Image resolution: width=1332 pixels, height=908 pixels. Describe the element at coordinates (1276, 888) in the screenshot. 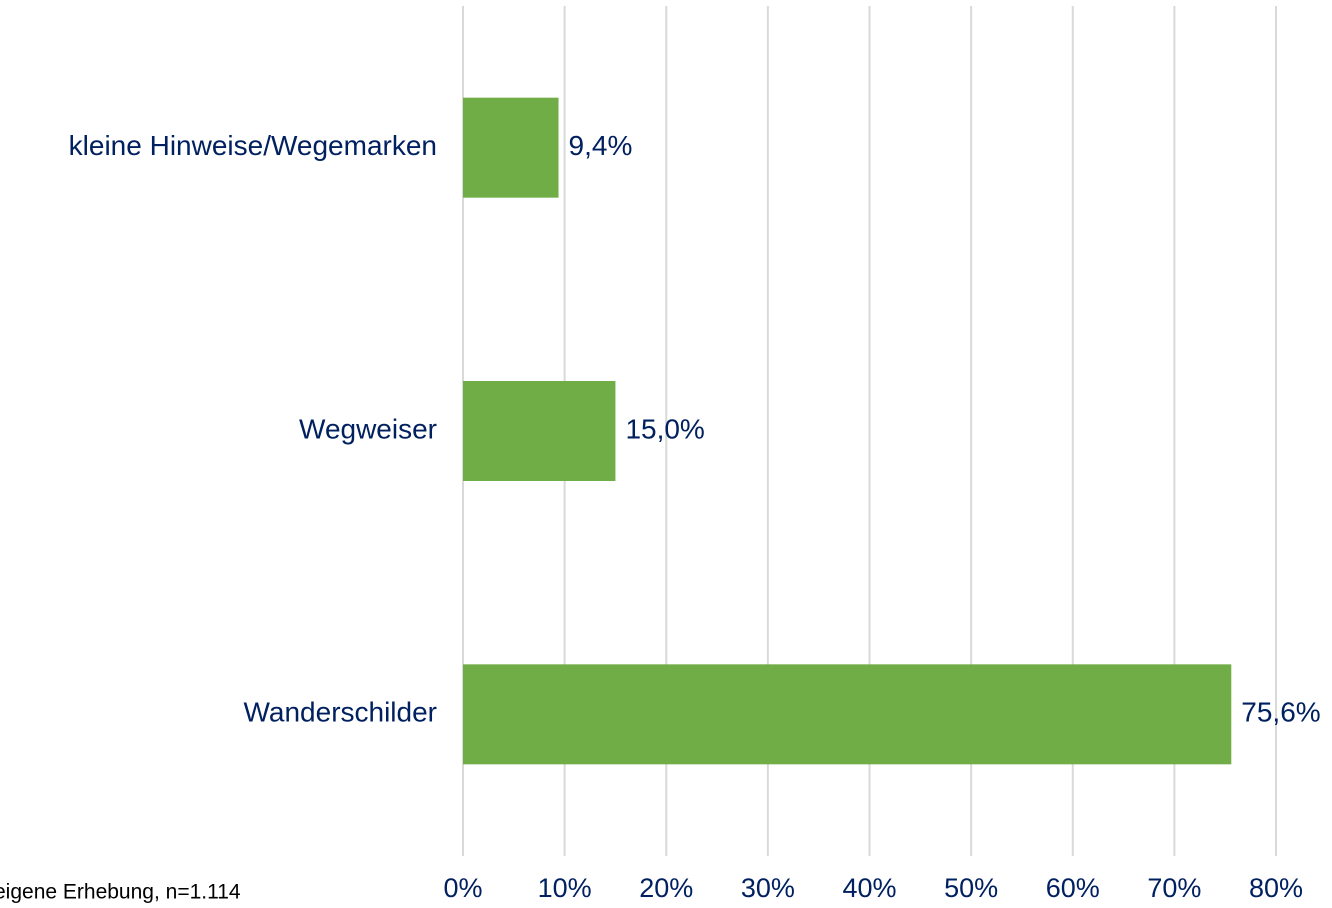

I see `x-tick-label: 80%` at that location.